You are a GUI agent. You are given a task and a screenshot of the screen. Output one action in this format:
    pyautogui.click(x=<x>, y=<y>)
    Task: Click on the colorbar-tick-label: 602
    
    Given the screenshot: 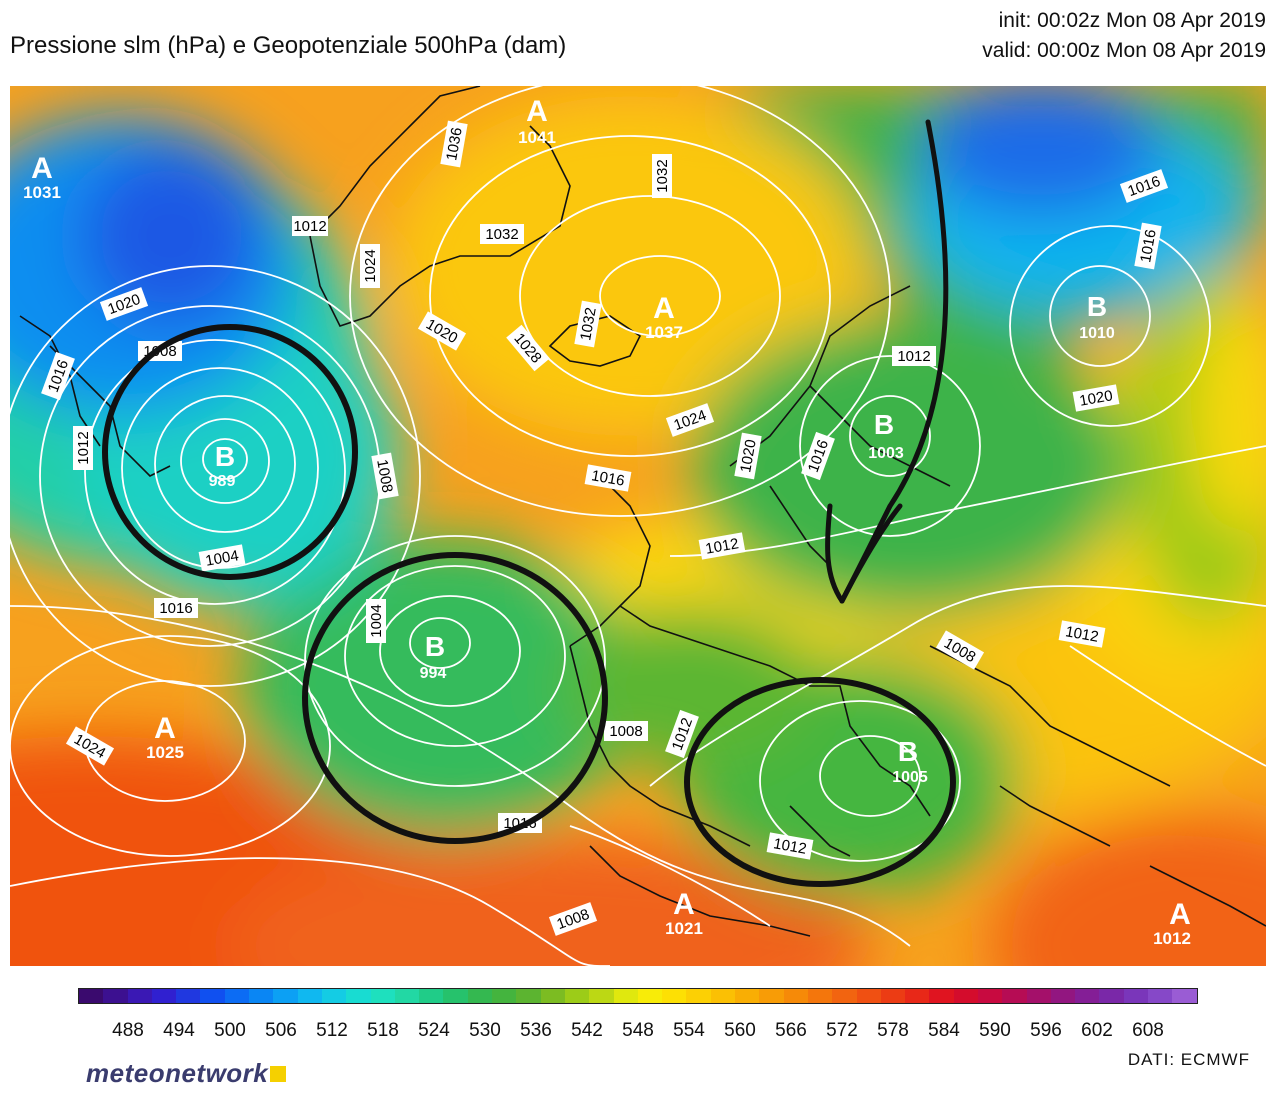 What is the action you would take?
    pyautogui.click(x=1097, y=1030)
    